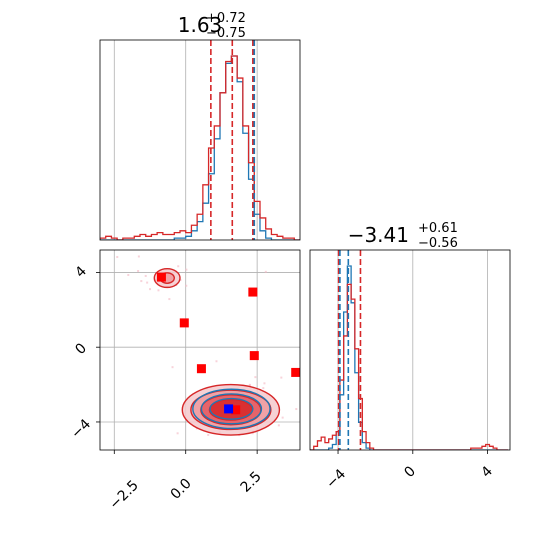  I want to click on joint-ticks, so click(177, 363).